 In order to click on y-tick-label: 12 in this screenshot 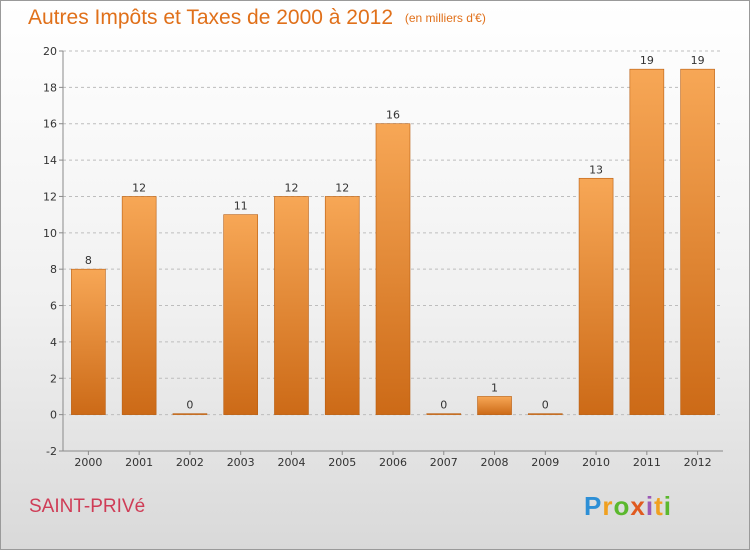, I will do `click(50, 196)`.